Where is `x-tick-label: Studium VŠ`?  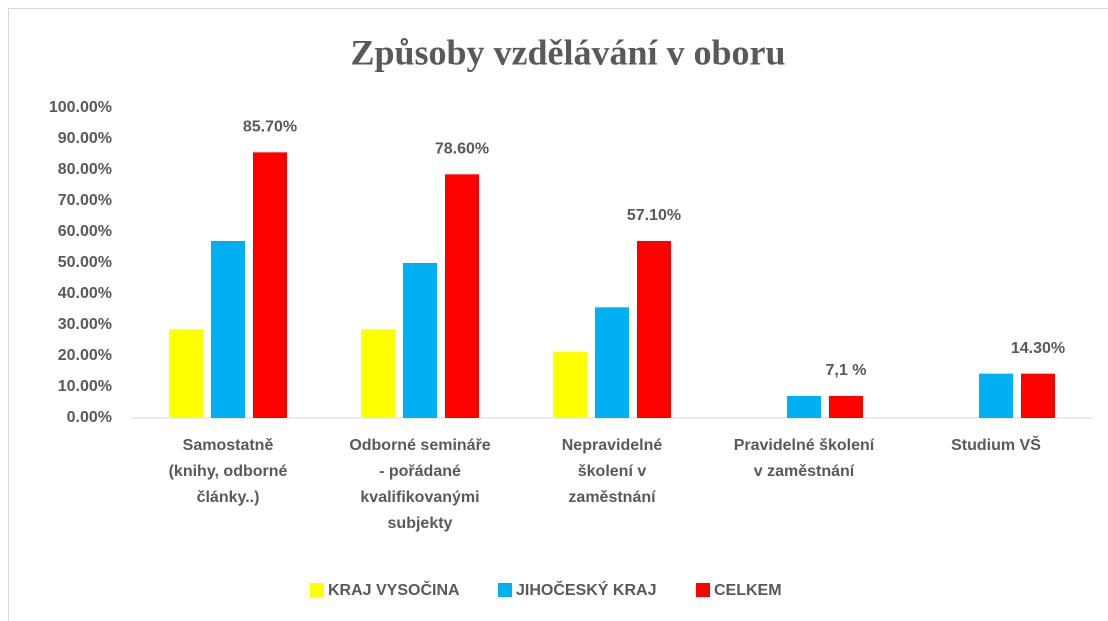 x-tick-label: Studium VŠ is located at coordinates (996, 444).